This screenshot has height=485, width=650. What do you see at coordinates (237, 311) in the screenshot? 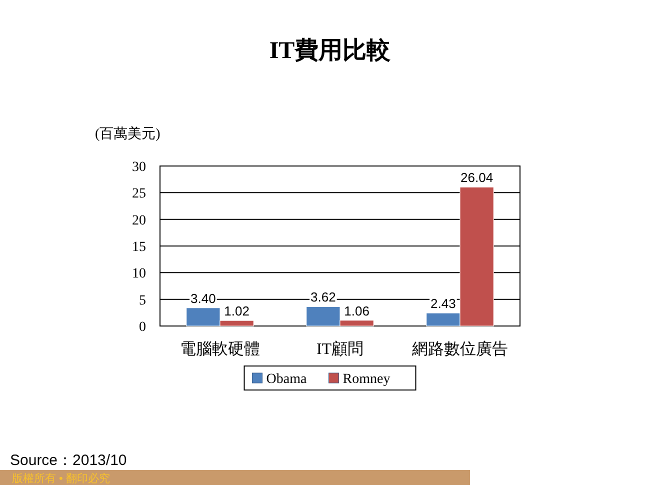
I see `data-label: 1.02` at bounding box center [237, 311].